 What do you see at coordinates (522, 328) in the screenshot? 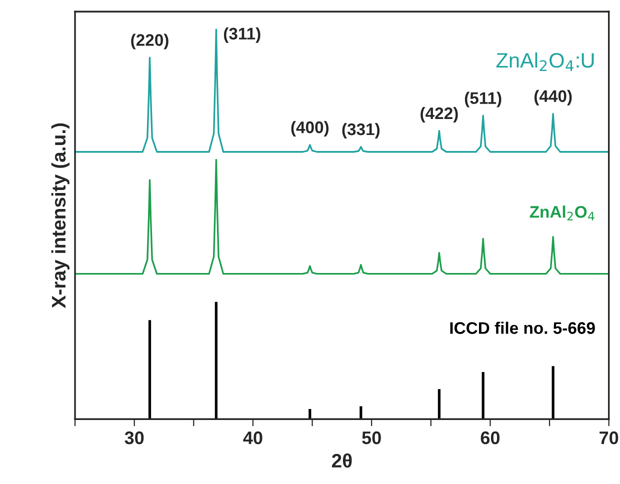
I see `text: ICCD file no. 5-669` at bounding box center [522, 328].